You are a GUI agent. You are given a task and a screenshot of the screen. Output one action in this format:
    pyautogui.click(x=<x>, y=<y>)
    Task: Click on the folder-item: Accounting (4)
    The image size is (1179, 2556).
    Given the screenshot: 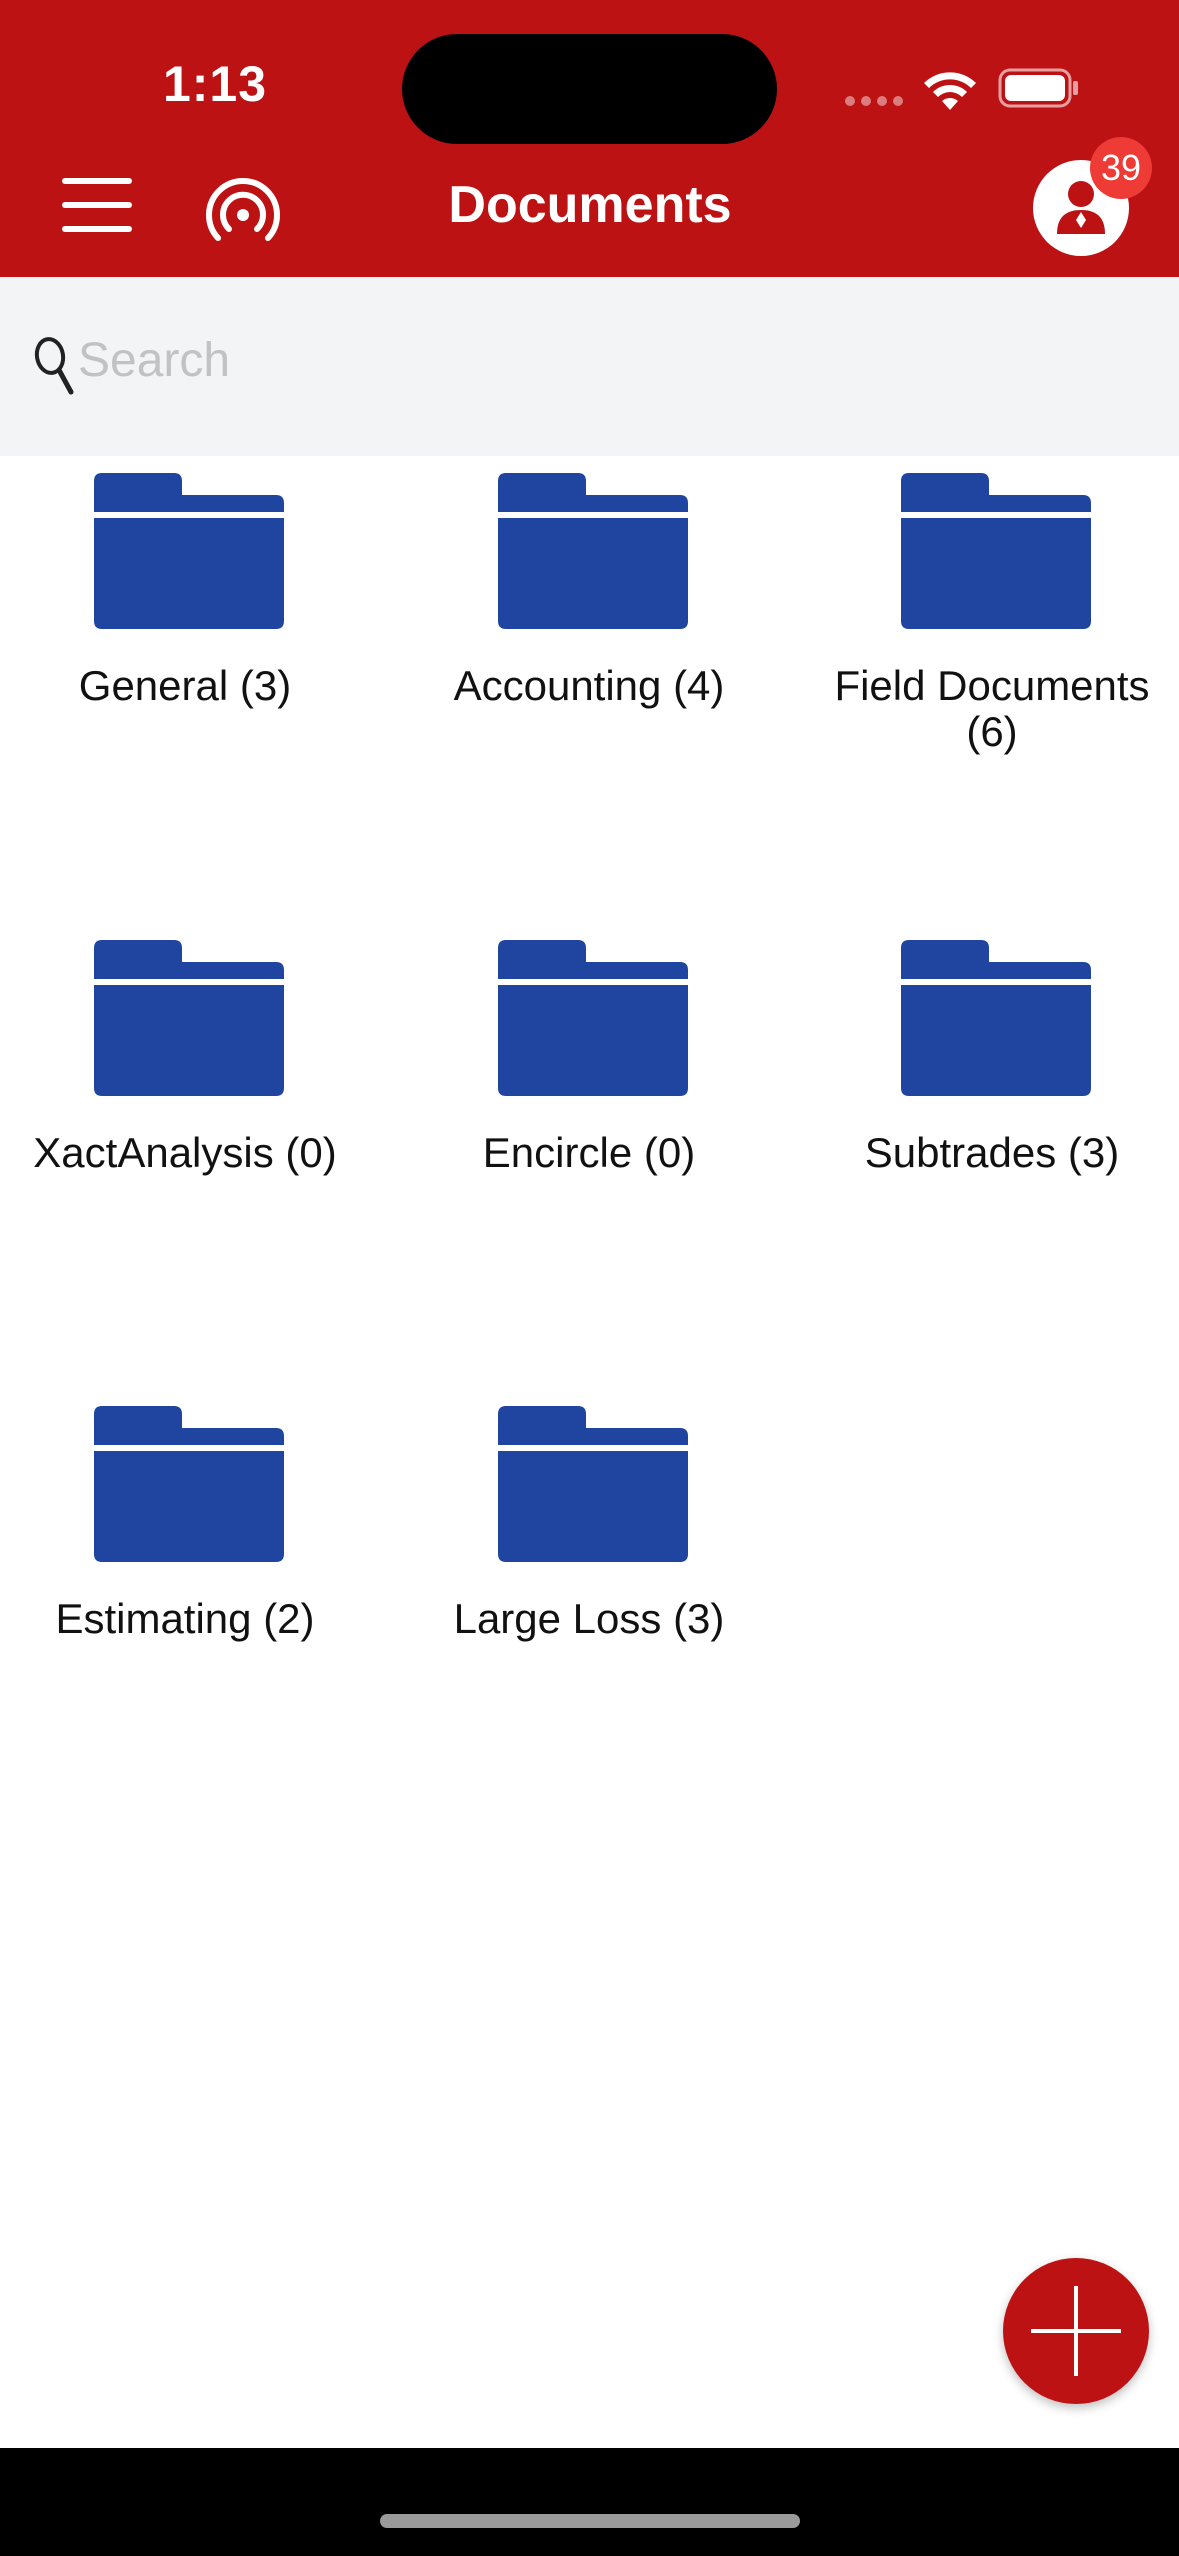 What is the action you would take?
    pyautogui.click(x=589, y=633)
    